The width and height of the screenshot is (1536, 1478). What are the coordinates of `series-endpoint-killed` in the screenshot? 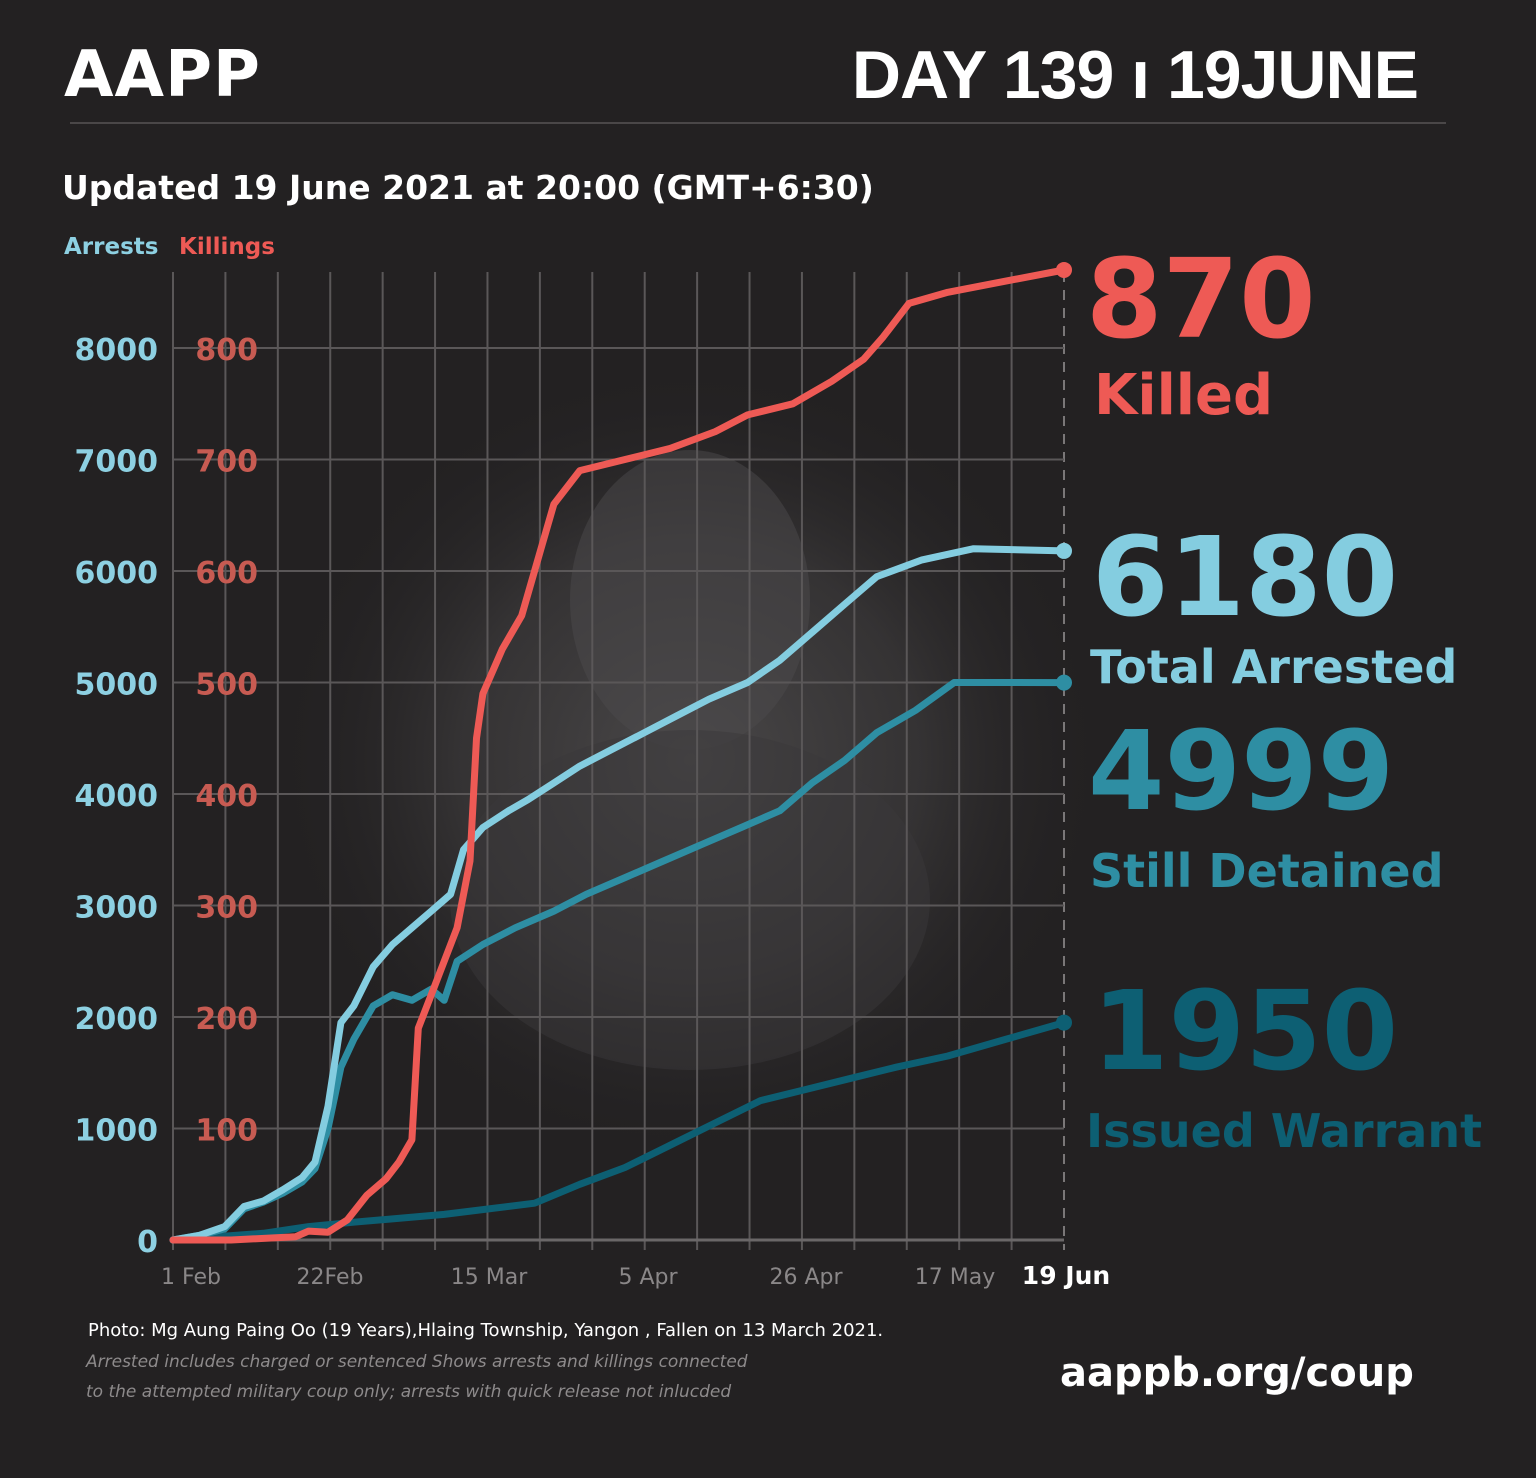 It's located at (1064, 269).